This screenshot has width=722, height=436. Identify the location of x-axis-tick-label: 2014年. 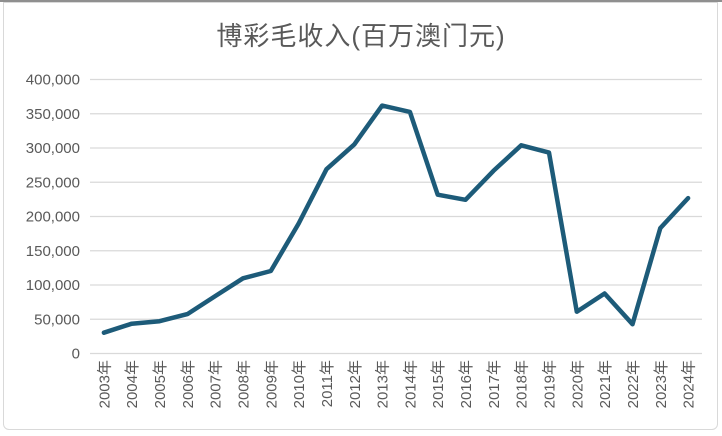
(410, 384).